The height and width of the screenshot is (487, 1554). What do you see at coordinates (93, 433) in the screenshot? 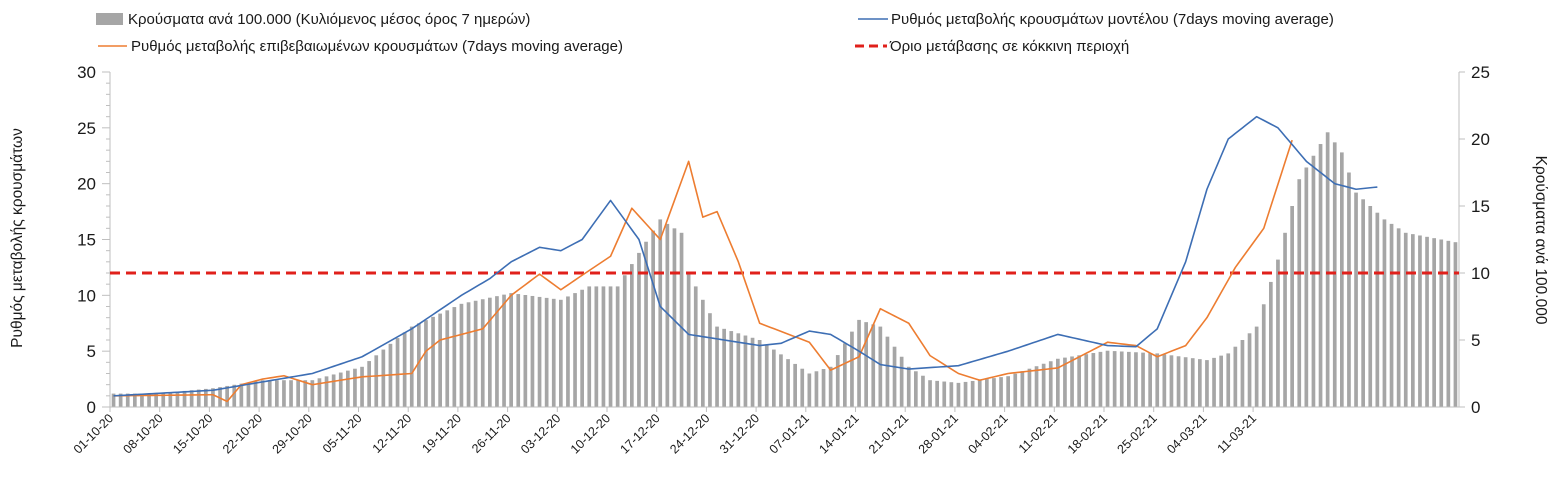
I see `x-tick-label: 01-10-20` at bounding box center [93, 433].